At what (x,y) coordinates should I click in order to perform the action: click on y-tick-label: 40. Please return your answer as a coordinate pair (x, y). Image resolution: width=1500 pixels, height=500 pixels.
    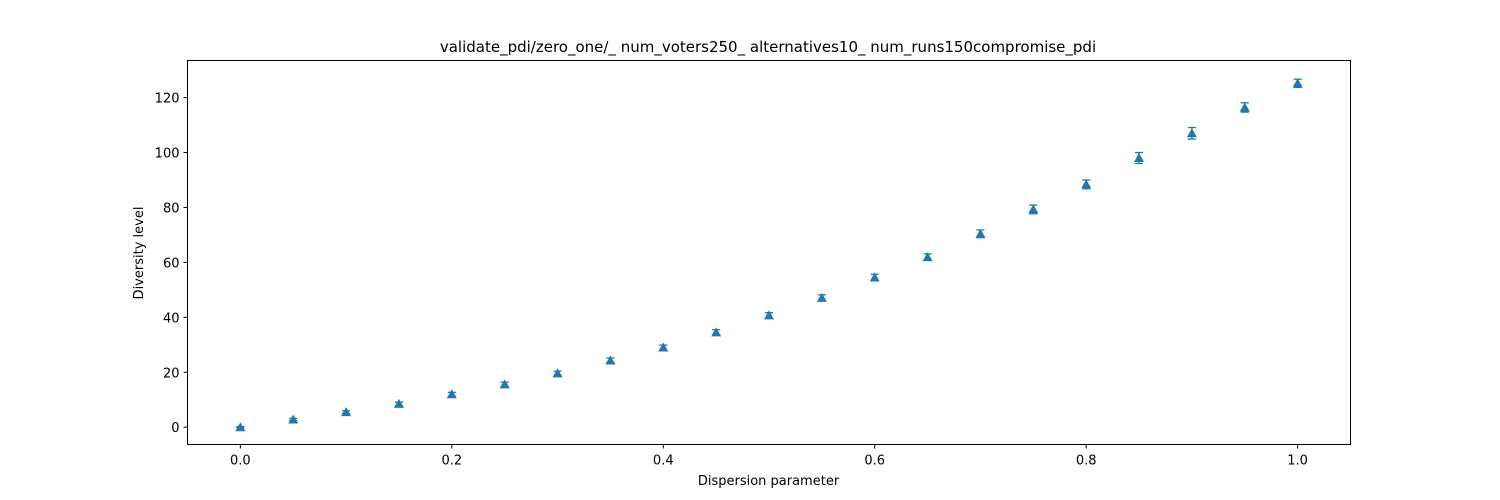
    Looking at the image, I should click on (171, 318).